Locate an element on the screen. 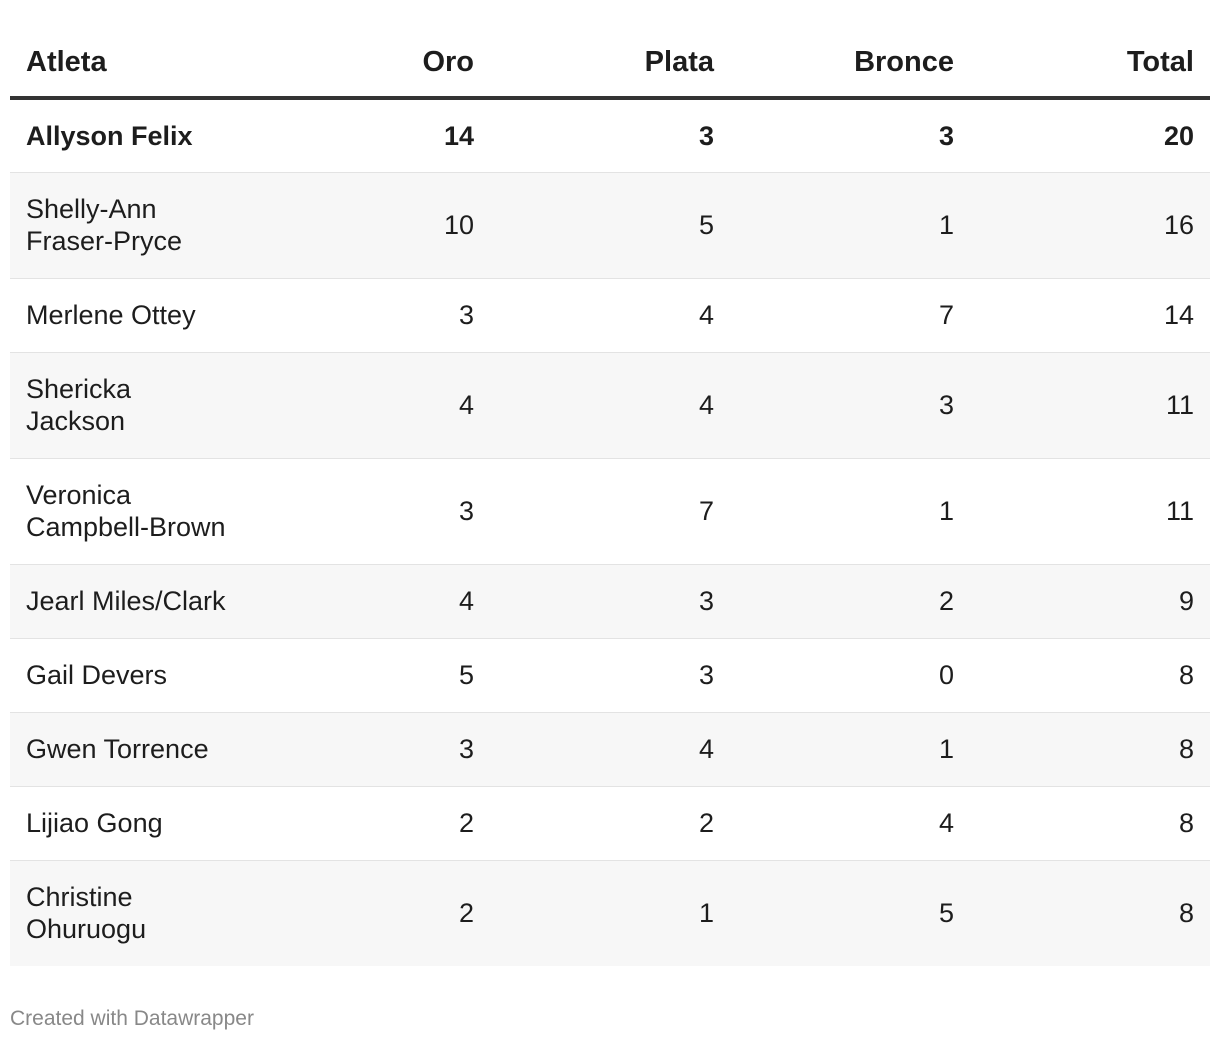 This screenshot has height=1044, width=1220. athlete-name-cell: Shericka Jackson is located at coordinates (130, 405).